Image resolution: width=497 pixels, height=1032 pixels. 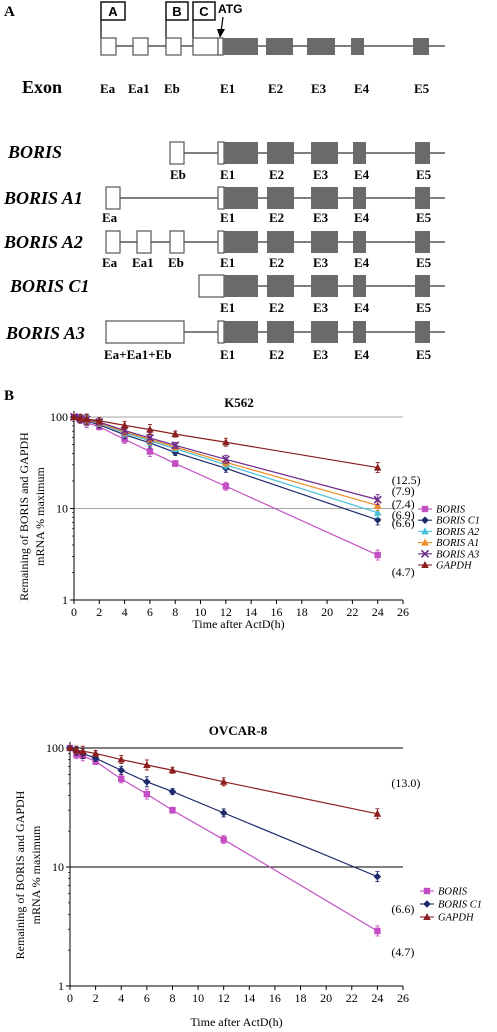 I want to click on gene-structure: A B C ATG, so click(x=272, y=28).